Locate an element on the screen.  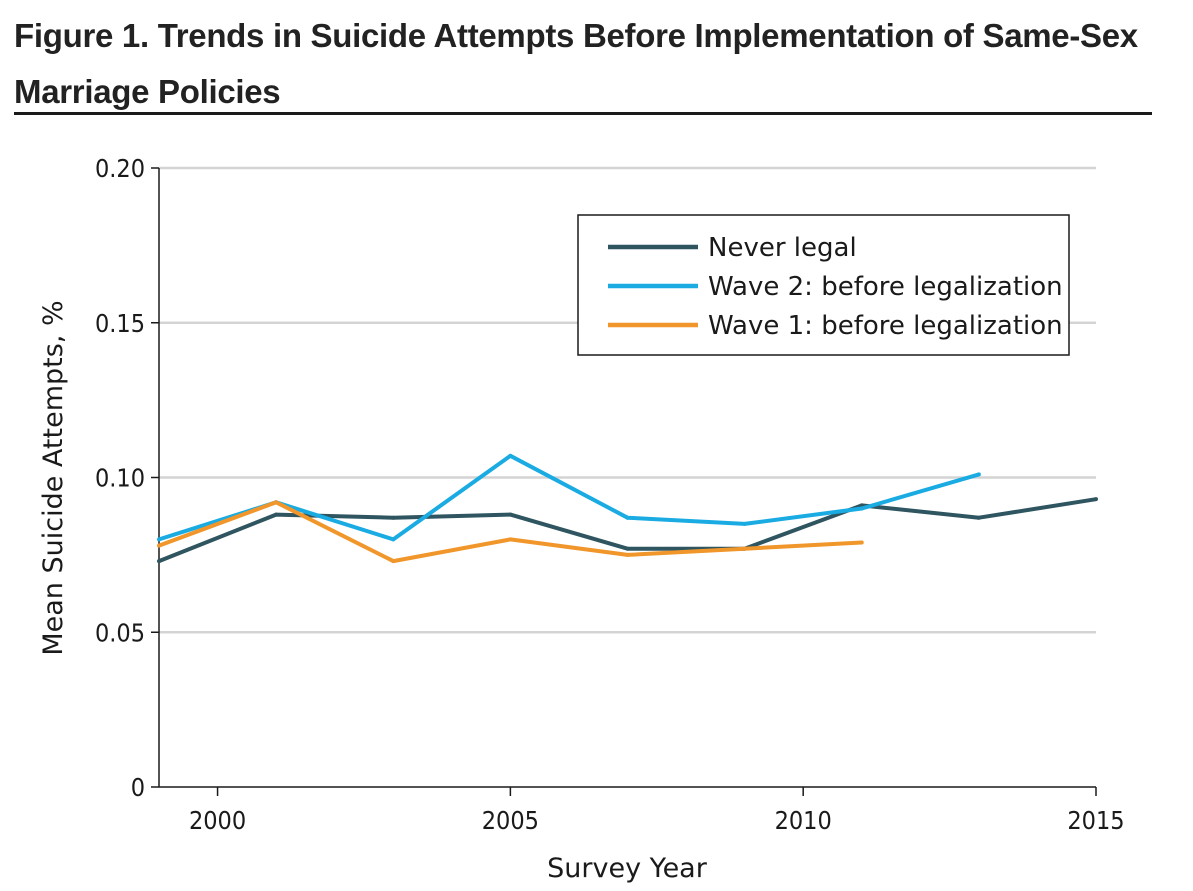
x-ticks: 2000 2005 2010 2015 is located at coordinates (657, 811).